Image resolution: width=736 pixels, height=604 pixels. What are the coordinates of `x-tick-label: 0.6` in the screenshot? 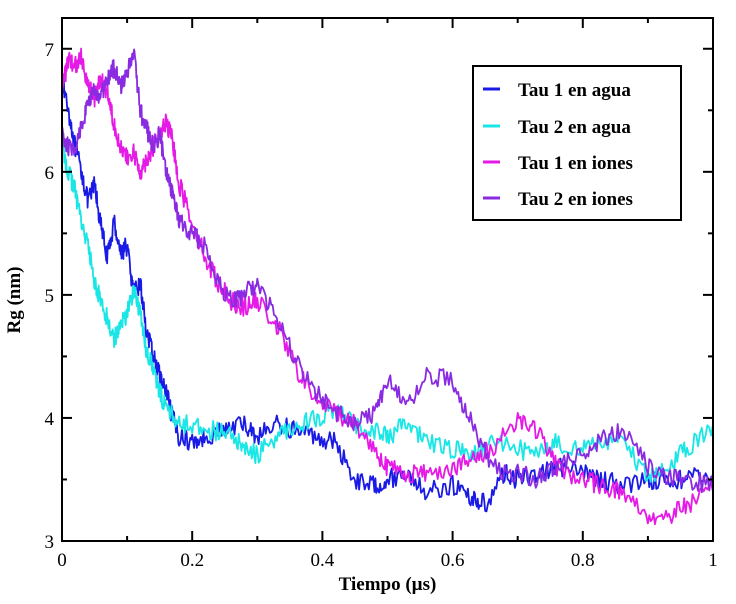 It's located at (453, 560).